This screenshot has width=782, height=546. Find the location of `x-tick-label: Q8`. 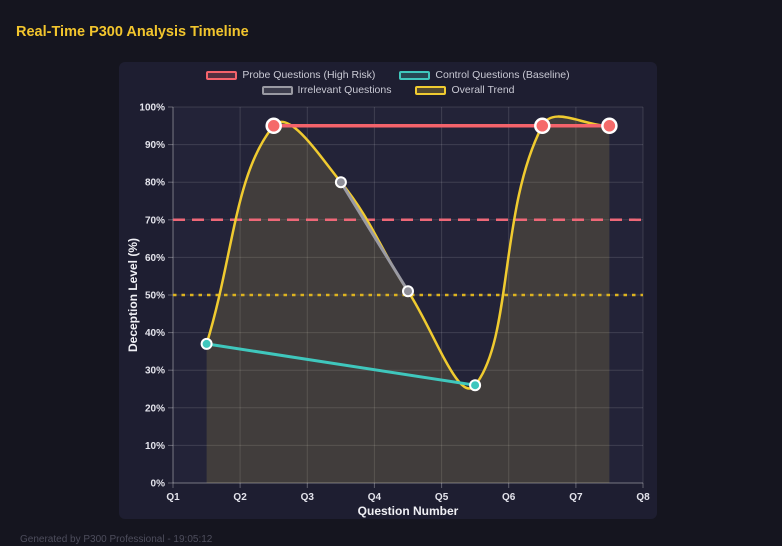

x-tick-label: Q8 is located at coordinates (643, 497).